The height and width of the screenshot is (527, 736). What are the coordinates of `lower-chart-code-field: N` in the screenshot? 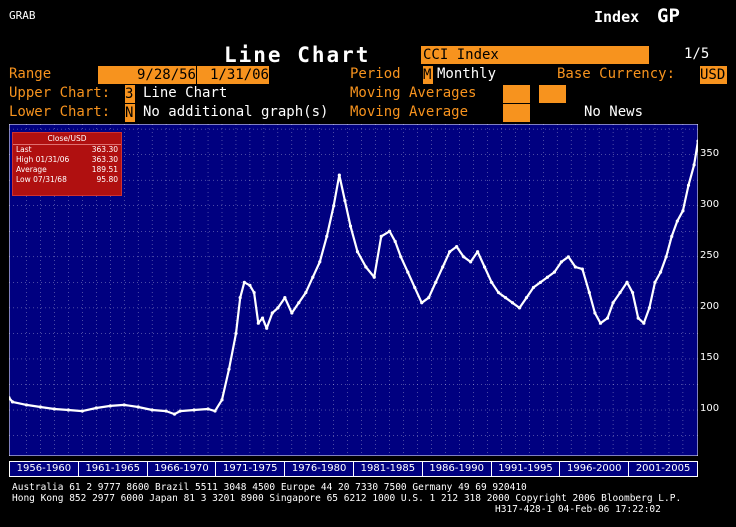 It's located at (130, 113).